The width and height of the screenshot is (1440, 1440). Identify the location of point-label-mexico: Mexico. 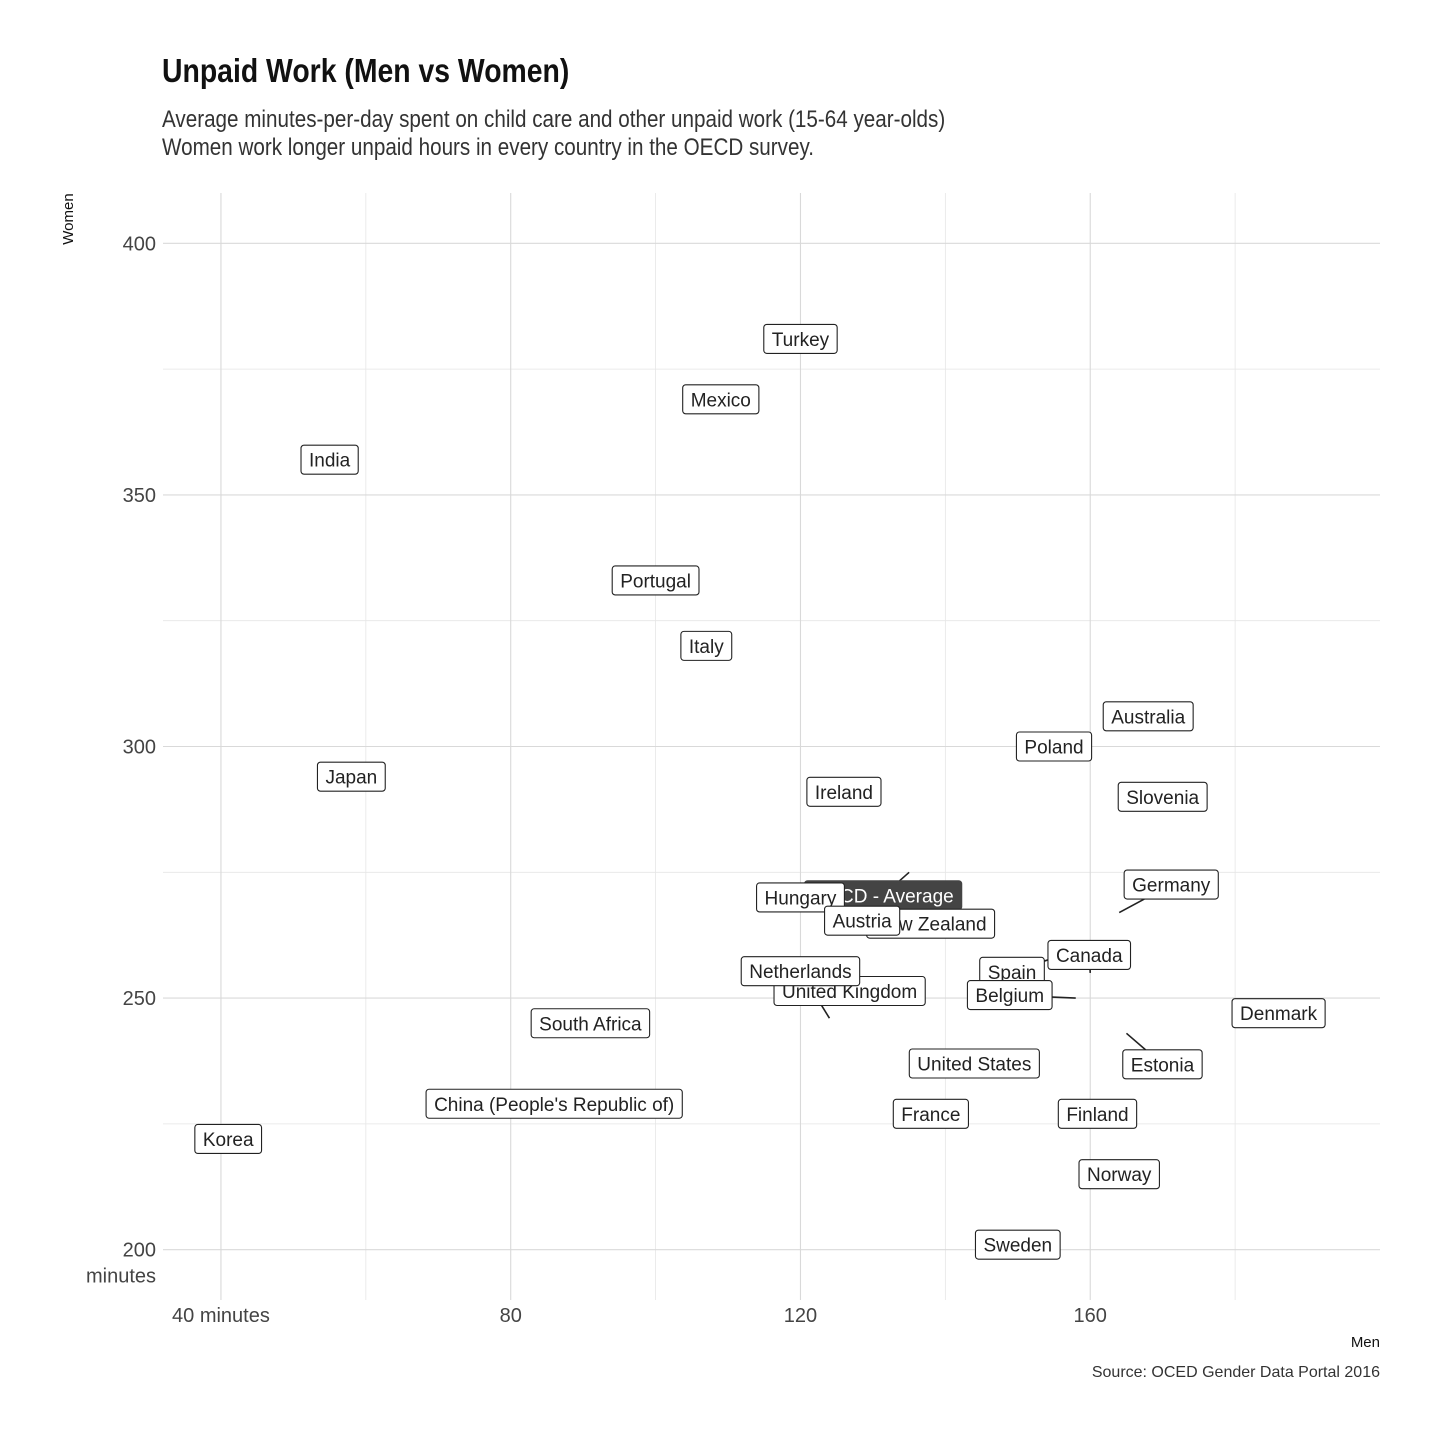
(721, 399).